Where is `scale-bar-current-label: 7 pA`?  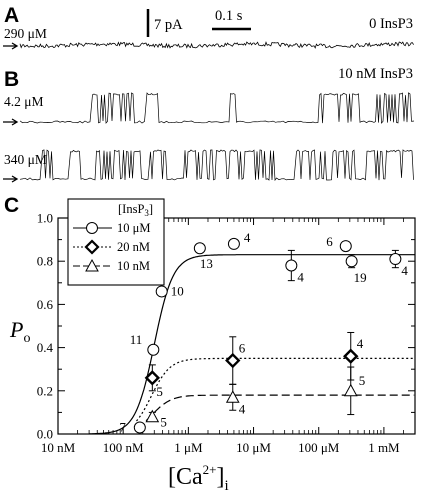
scale-bar-current-label: 7 pA is located at coordinates (168, 25).